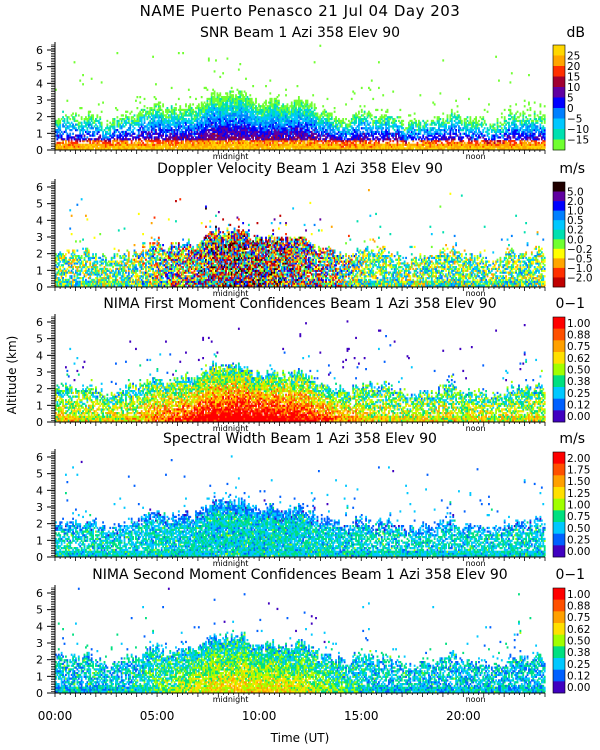 This screenshot has height=750, width=600. I want to click on x-axis-label: Time (UT), so click(300, 738).